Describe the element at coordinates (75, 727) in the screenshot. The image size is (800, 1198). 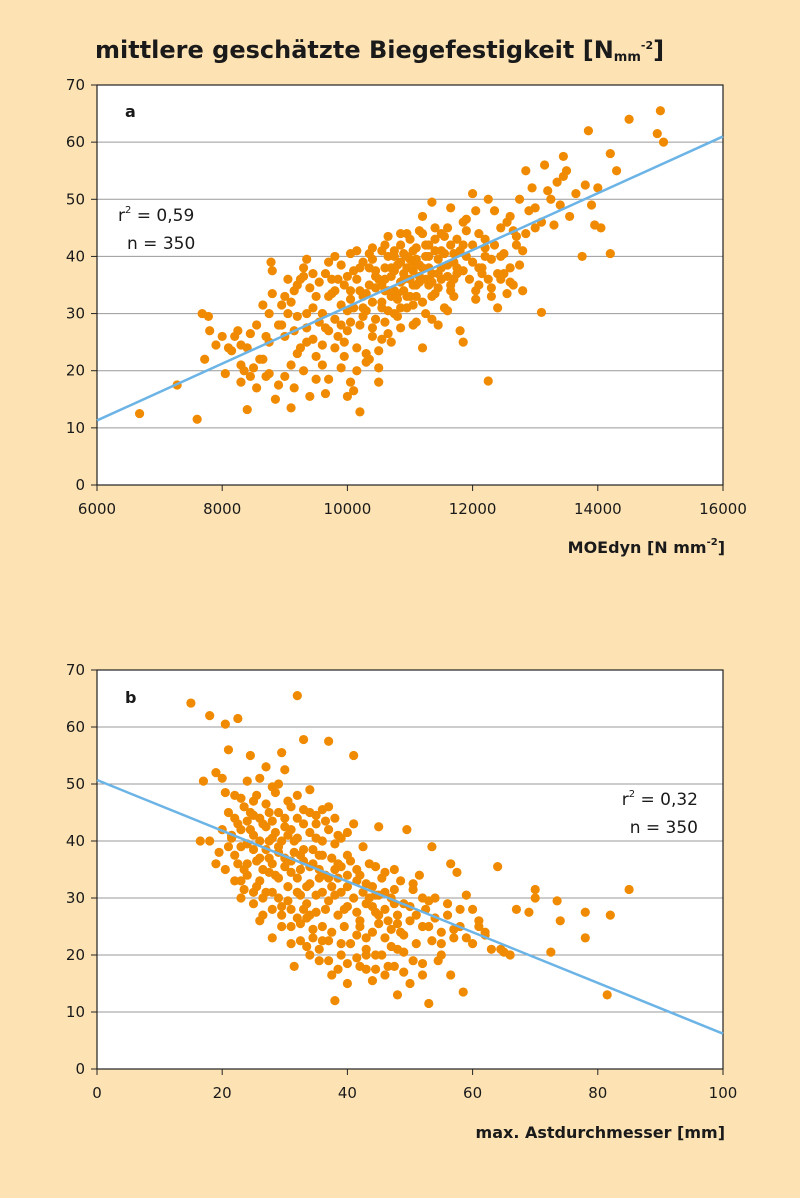
I see `y-tick-label: 60` at that location.